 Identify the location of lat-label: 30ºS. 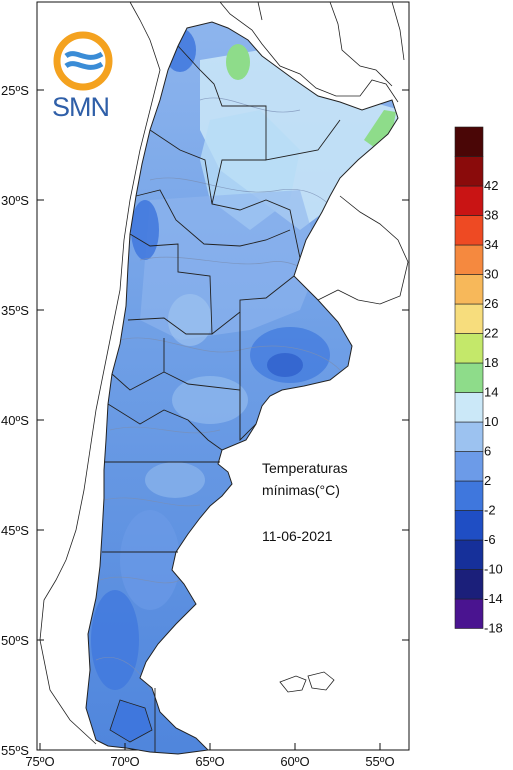
(15, 200).